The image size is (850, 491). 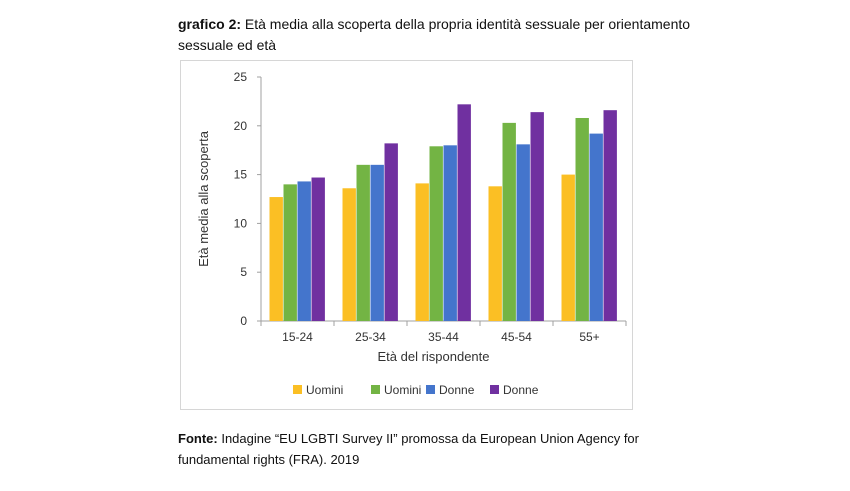 What do you see at coordinates (568, 247) in the screenshot?
I see `bar-55+-1` at bounding box center [568, 247].